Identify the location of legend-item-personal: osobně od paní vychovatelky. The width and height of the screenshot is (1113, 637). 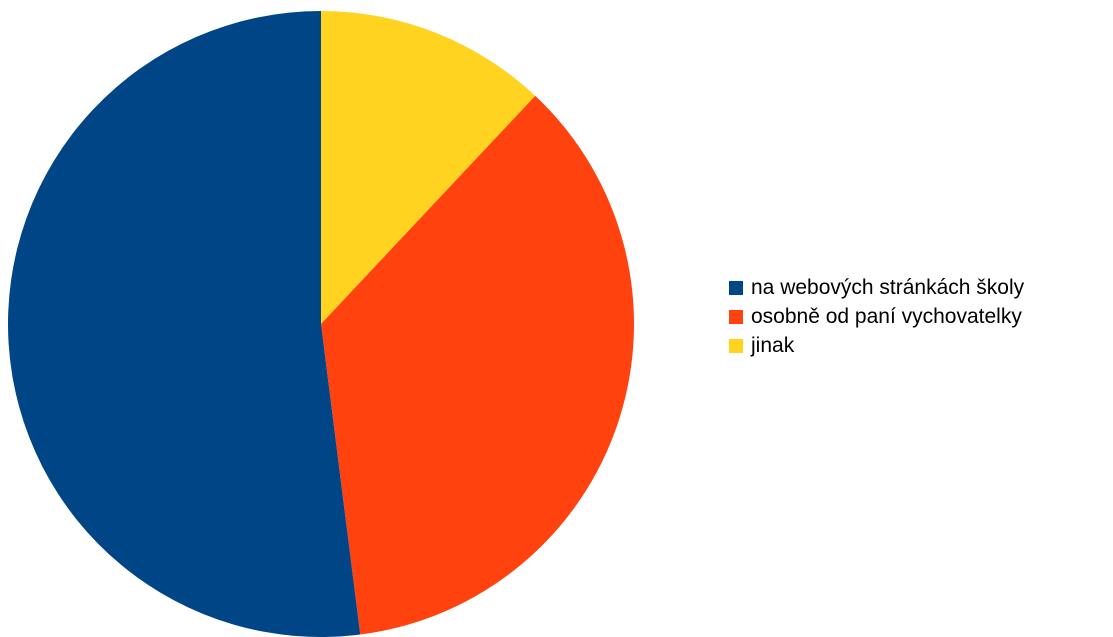
(876, 316).